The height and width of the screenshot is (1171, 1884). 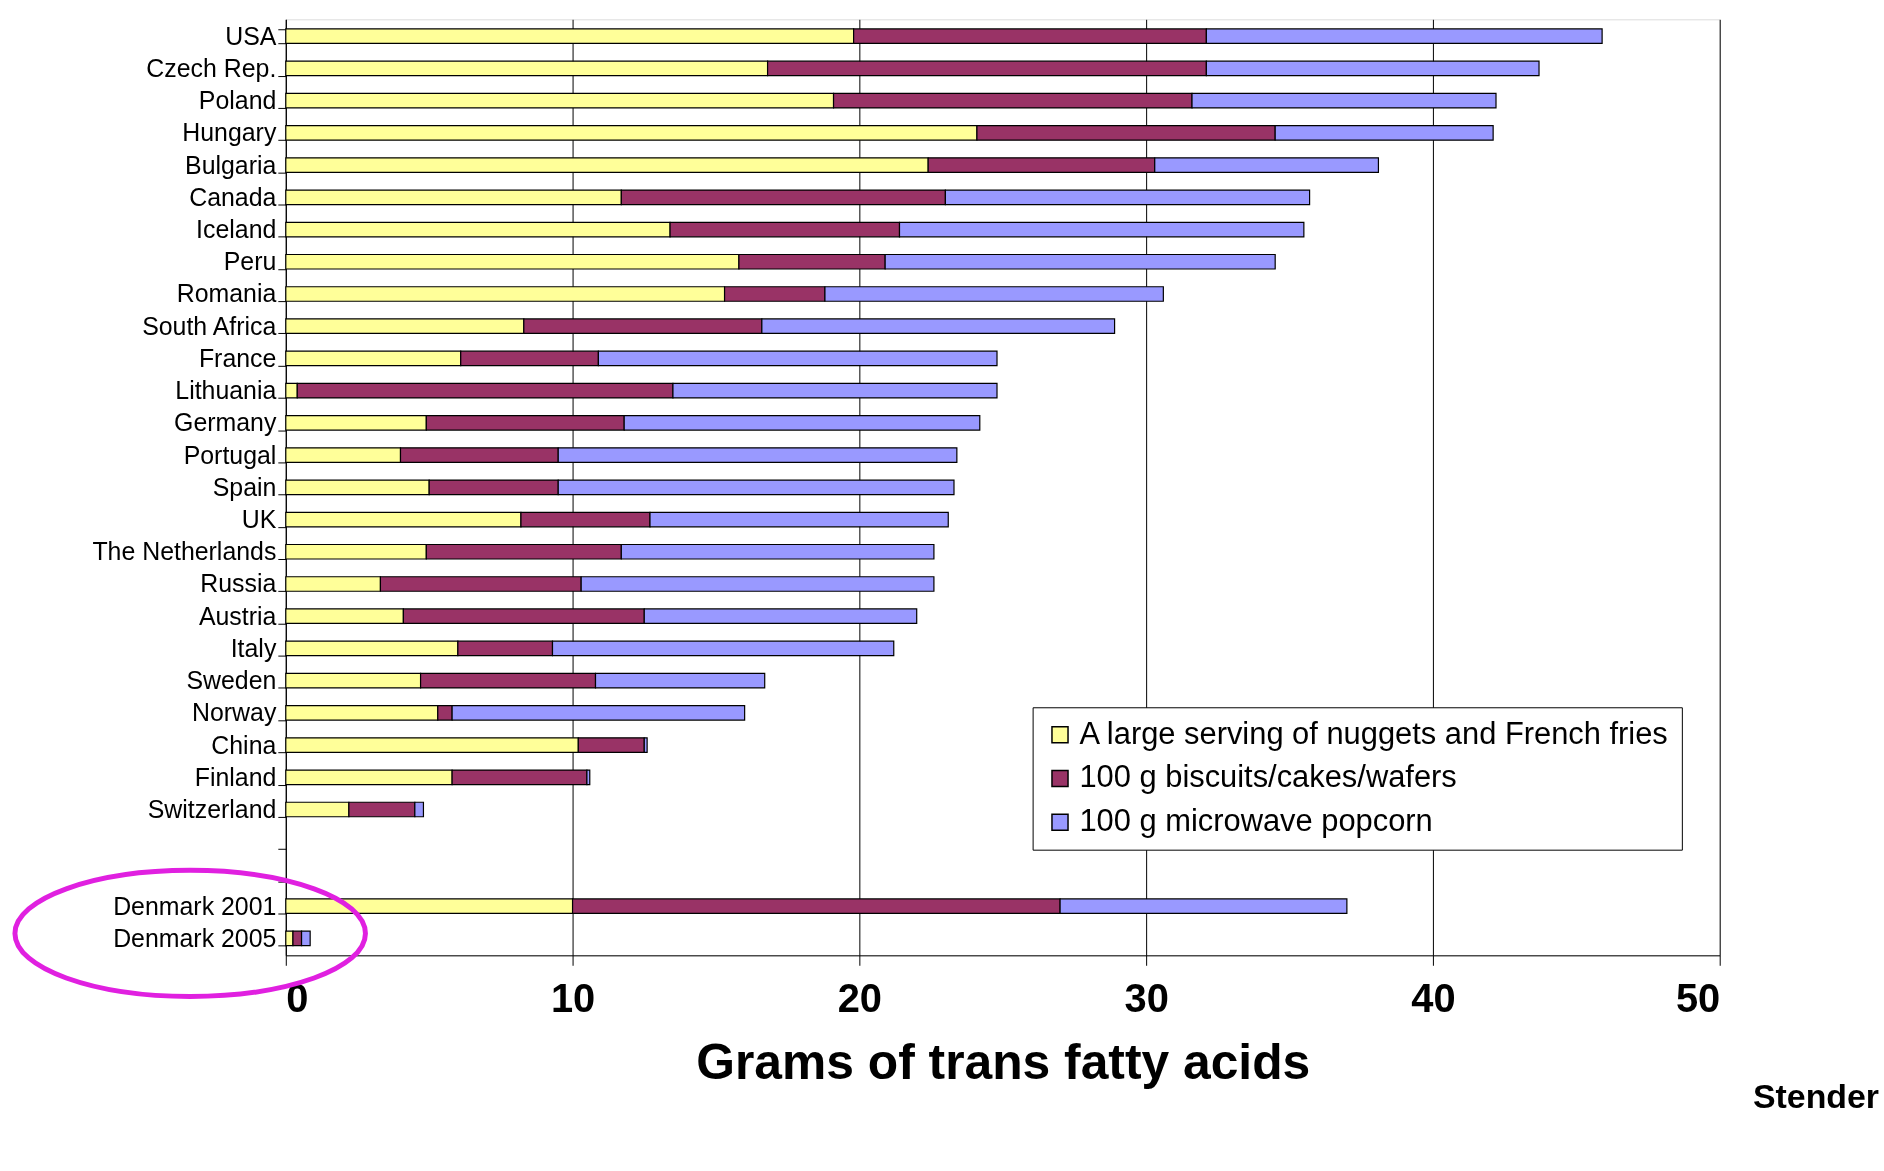 I want to click on y-tick-label: Italy, so click(x=253, y=647).